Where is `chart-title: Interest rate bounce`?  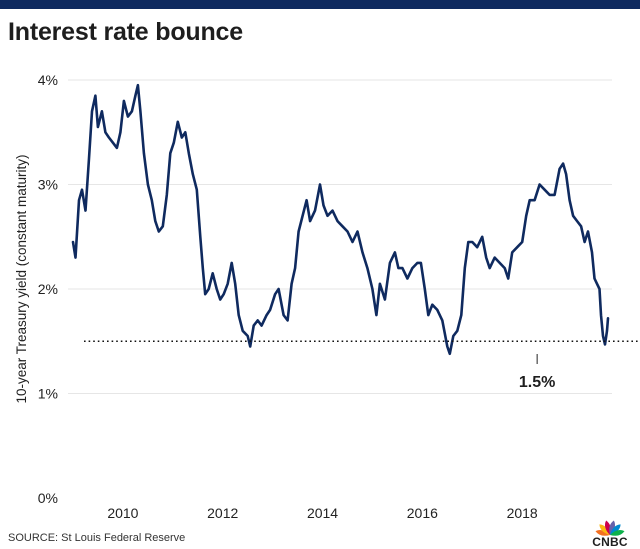 chart-title: Interest rate bounce is located at coordinates (125, 32).